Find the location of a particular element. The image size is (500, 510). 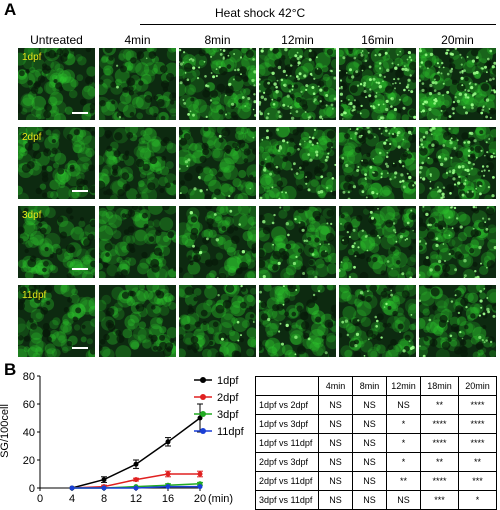

column-label-12min: 12min is located at coordinates (297, 40).